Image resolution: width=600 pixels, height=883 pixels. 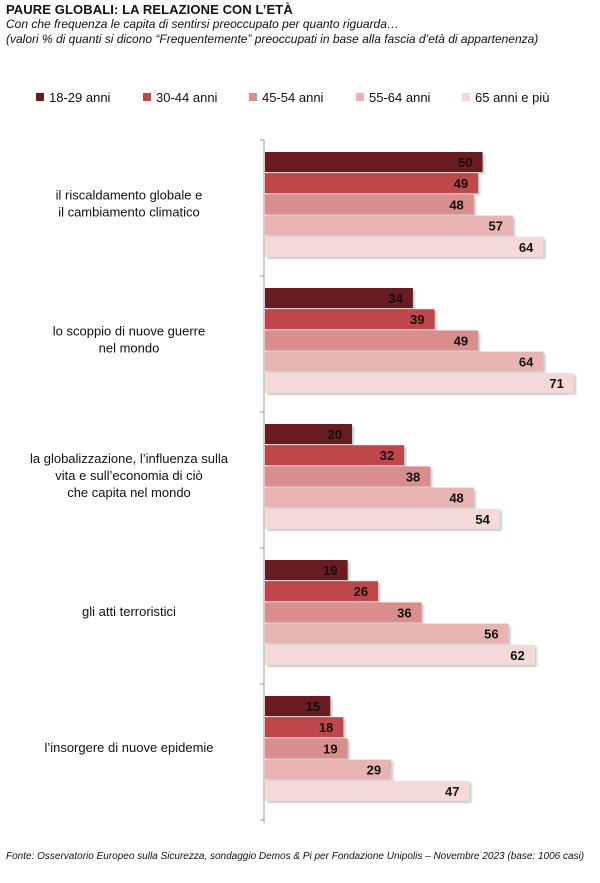 I want to click on data-label: 56, so click(x=491, y=634).